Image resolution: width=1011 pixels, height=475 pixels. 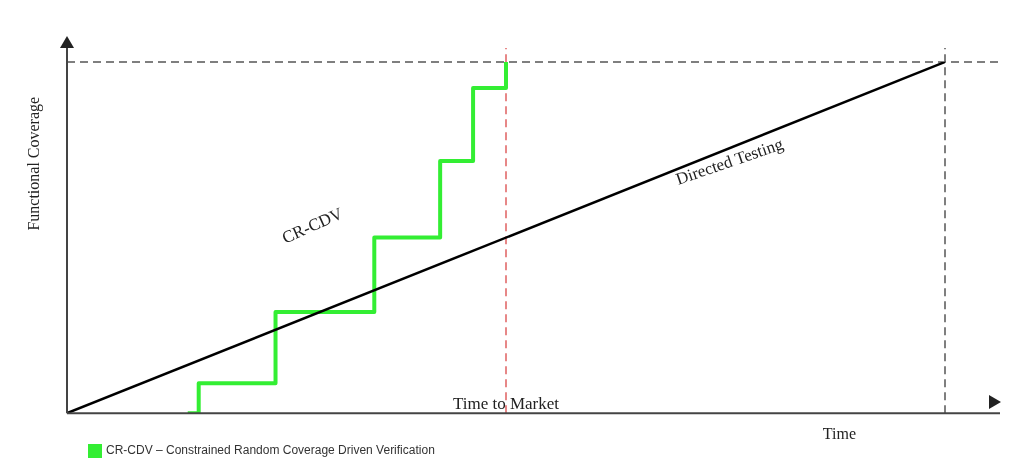 I want to click on legend-label: CR-CDV – Constrained Random Coverage Driven Verification, so click(x=270, y=450).